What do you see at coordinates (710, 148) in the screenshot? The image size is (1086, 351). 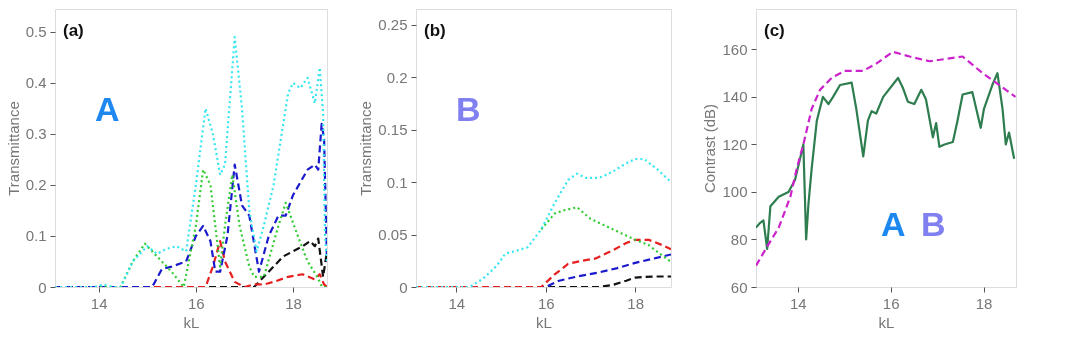 I see `y-axis-title: Contrast (dB)` at bounding box center [710, 148].